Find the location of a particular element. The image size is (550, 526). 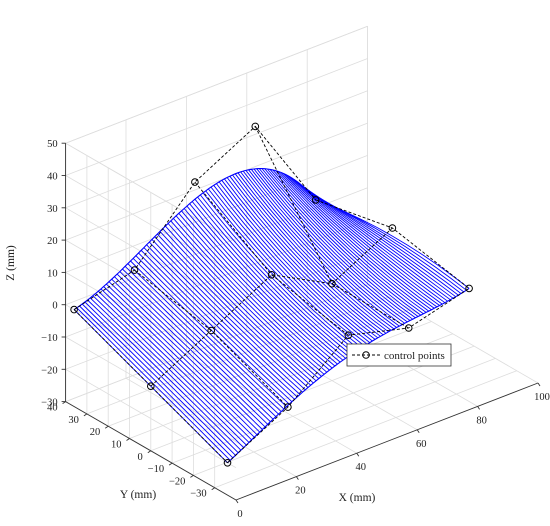

y-tick-label: 0 is located at coordinates (140, 457).